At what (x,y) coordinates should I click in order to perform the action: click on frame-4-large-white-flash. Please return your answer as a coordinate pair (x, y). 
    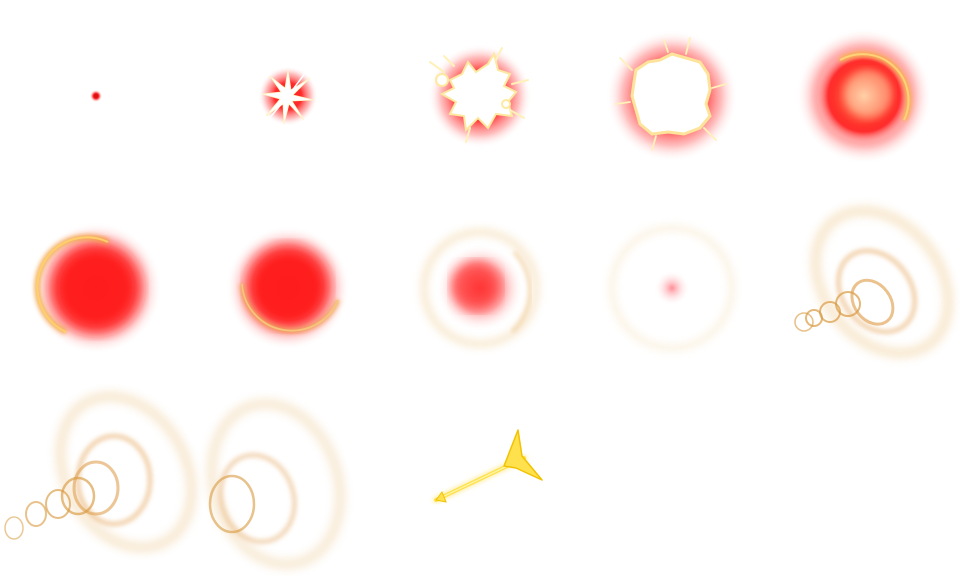
    Looking at the image, I should click on (672, 96).